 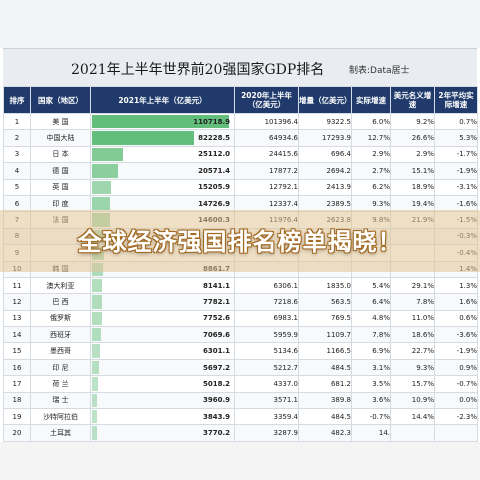 What do you see at coordinates (456, 335) in the screenshot?
I see `two-year-avg-cell: -3.6%` at bounding box center [456, 335].